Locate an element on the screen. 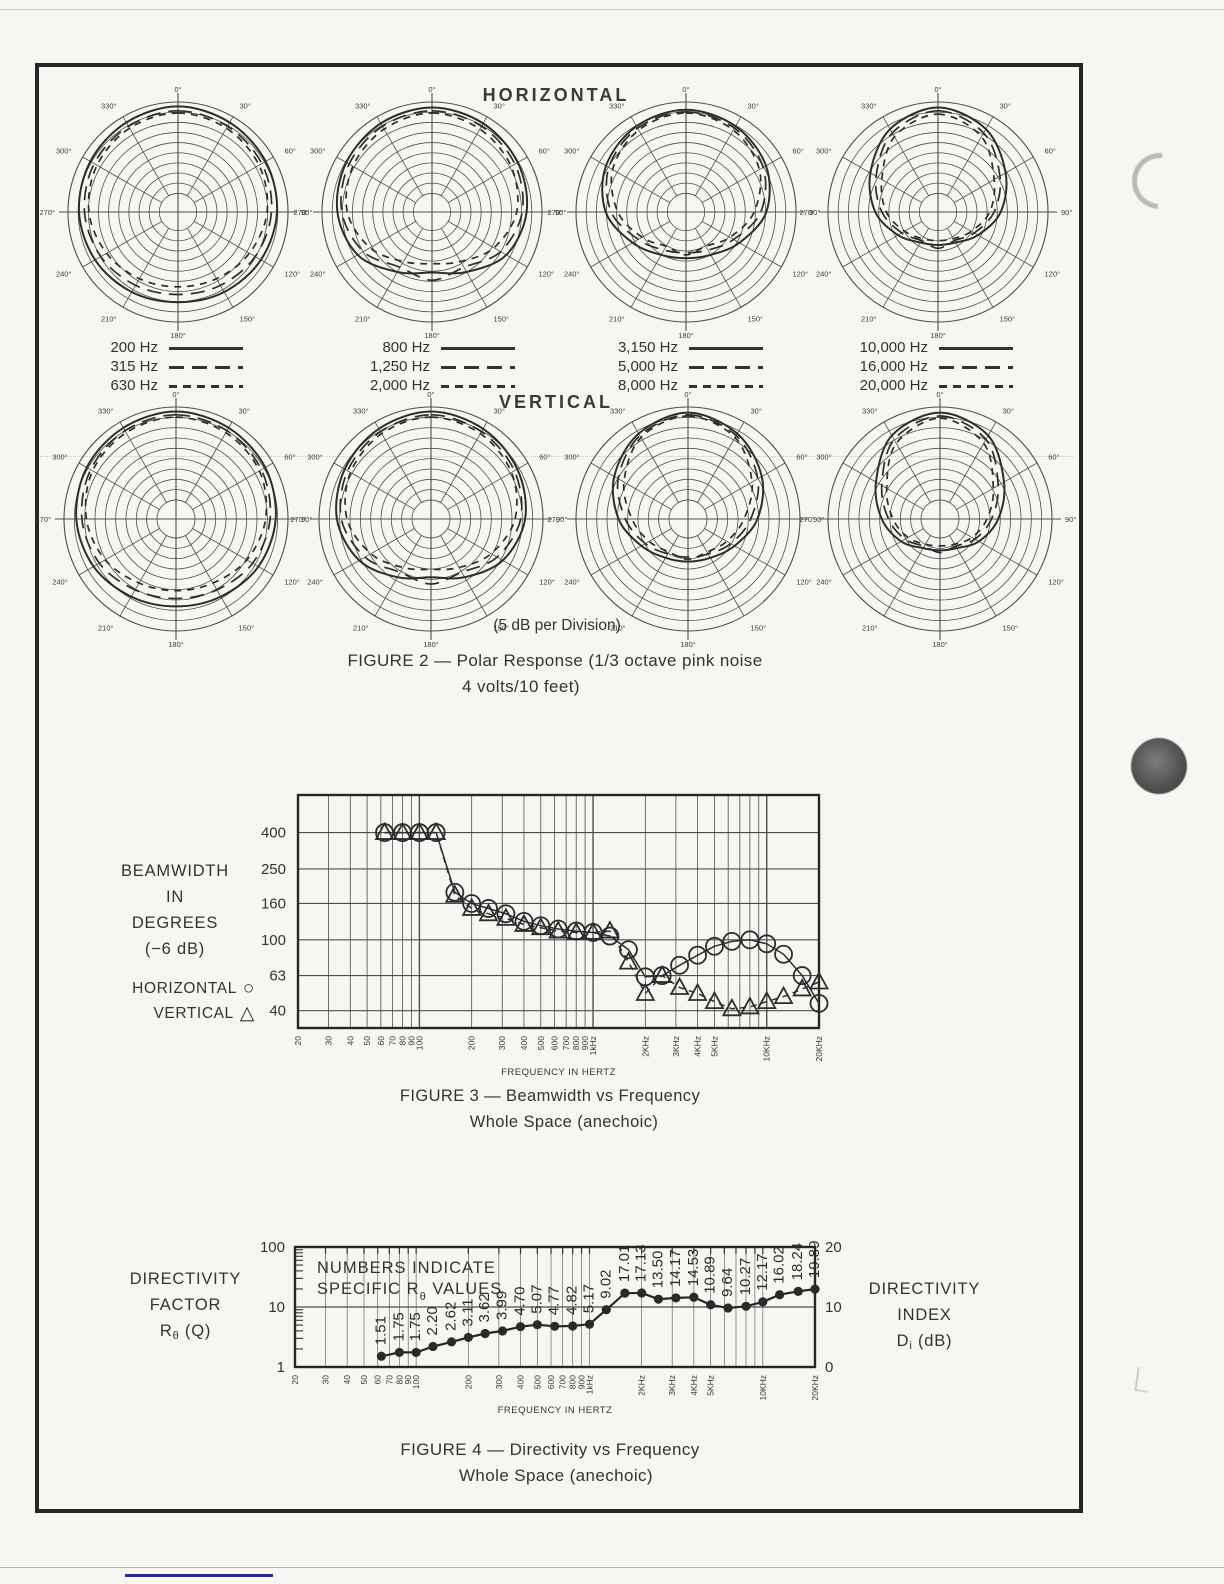 The width and height of the screenshot is (1224, 1584). svg-text: 120° is located at coordinates (547, 582).